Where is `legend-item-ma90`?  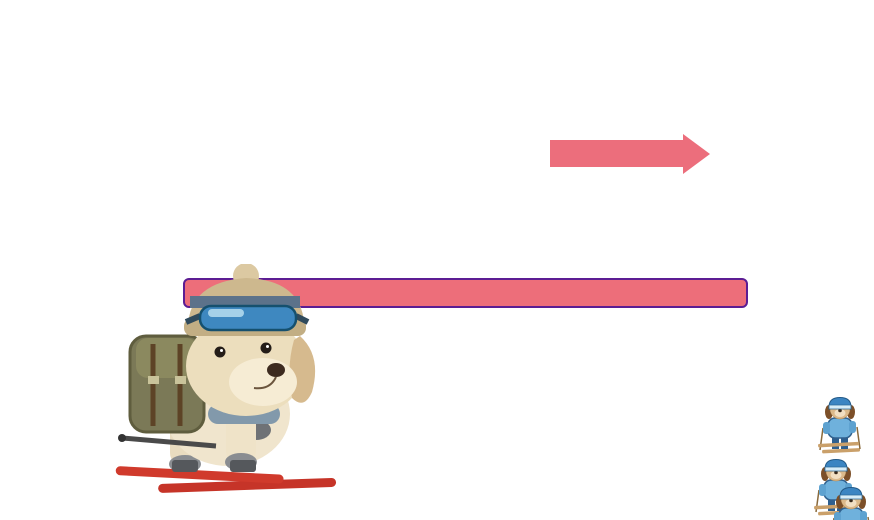
legend-item-ma90 is located at coordinates (811, 340).